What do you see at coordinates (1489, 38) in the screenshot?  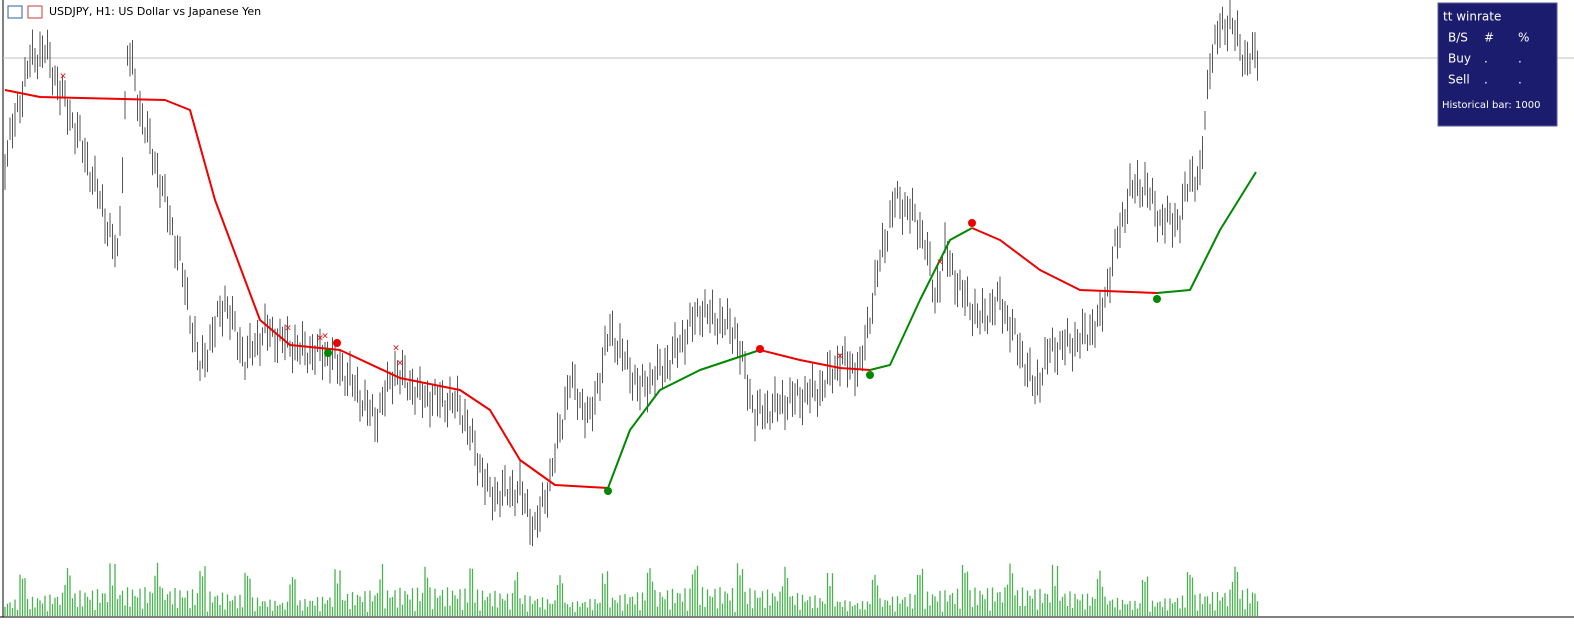 I see `column-header: #` at bounding box center [1489, 38].